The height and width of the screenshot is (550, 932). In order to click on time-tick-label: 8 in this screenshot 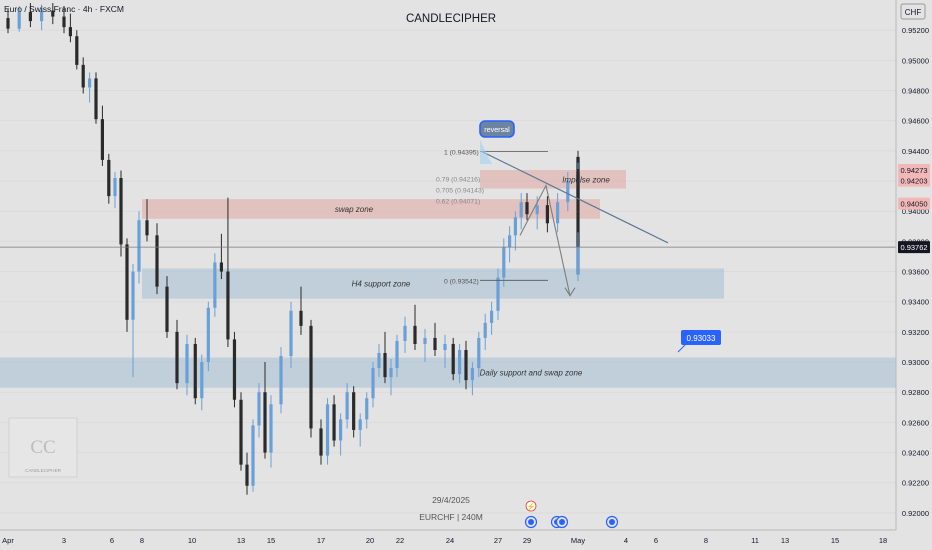, I will do `click(706, 540)`.